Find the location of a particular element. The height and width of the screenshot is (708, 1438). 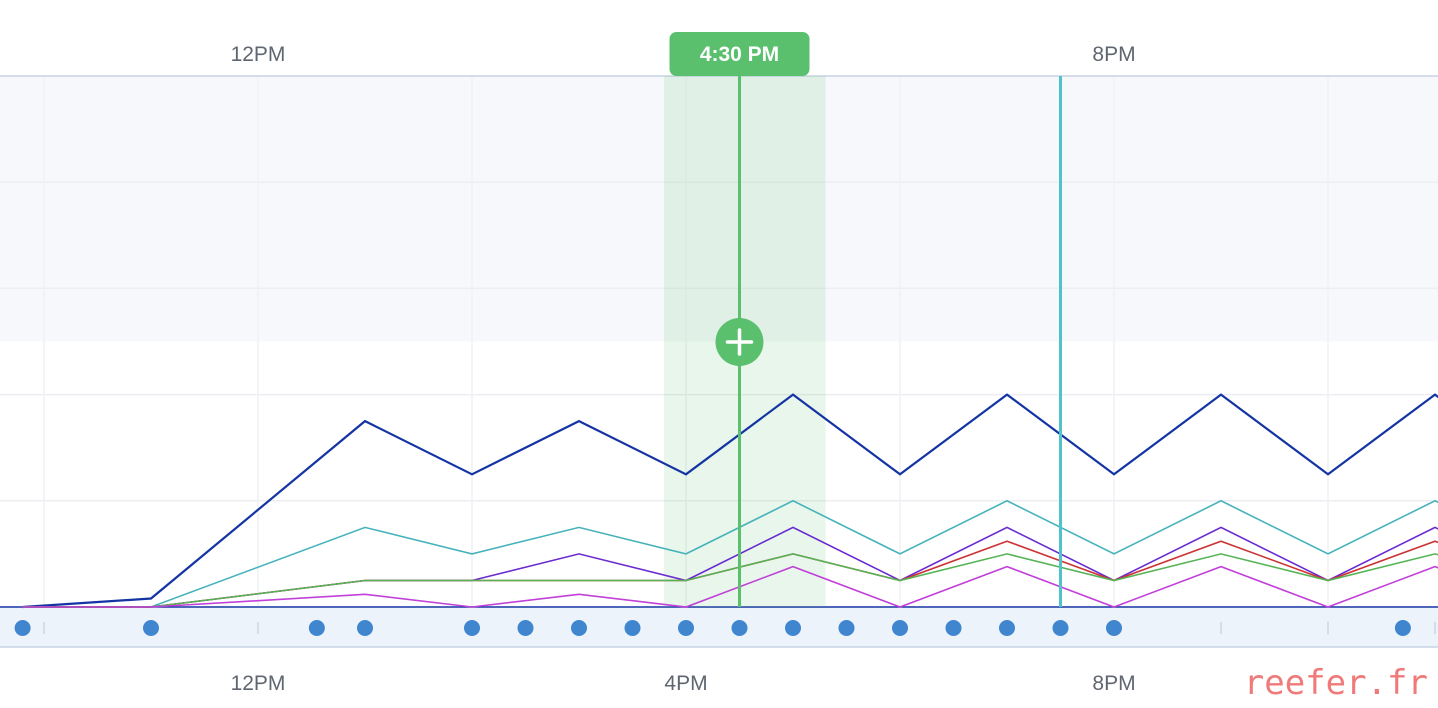

cursor-label: 4:30 PM is located at coordinates (739, 54).